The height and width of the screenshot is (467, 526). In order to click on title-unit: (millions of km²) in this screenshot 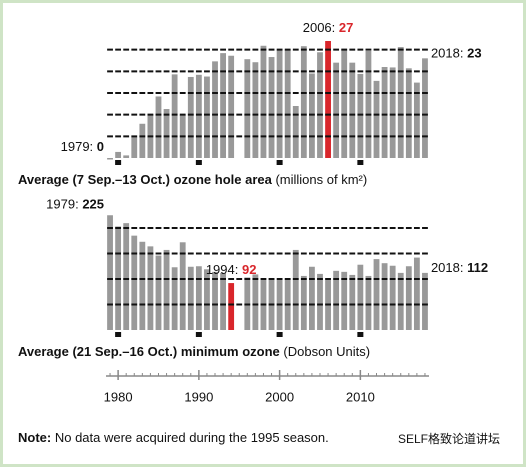, I will do `click(321, 179)`.